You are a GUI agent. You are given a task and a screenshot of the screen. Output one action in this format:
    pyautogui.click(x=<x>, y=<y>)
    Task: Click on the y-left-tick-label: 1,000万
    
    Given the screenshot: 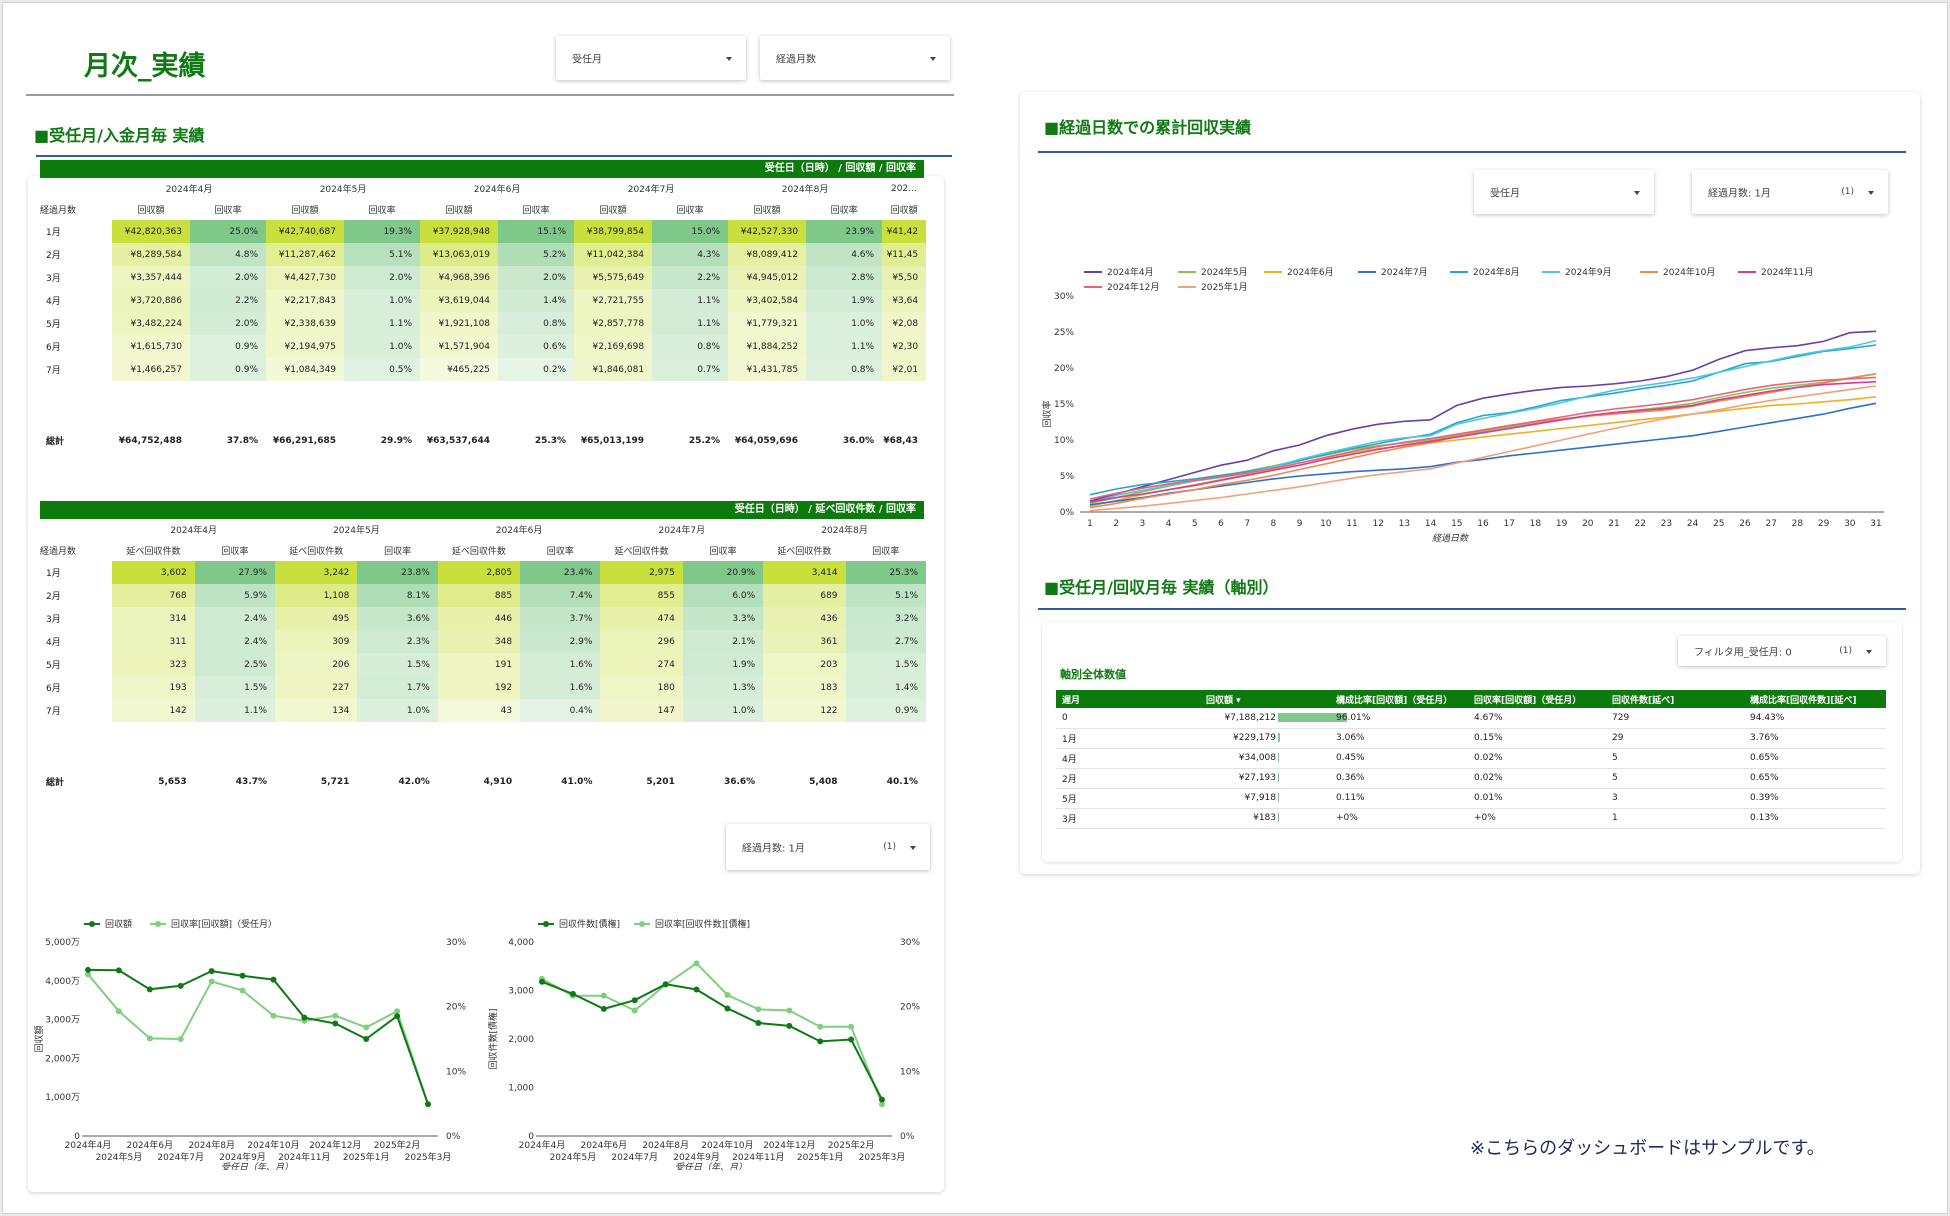 What is the action you would take?
    pyautogui.click(x=62, y=1098)
    